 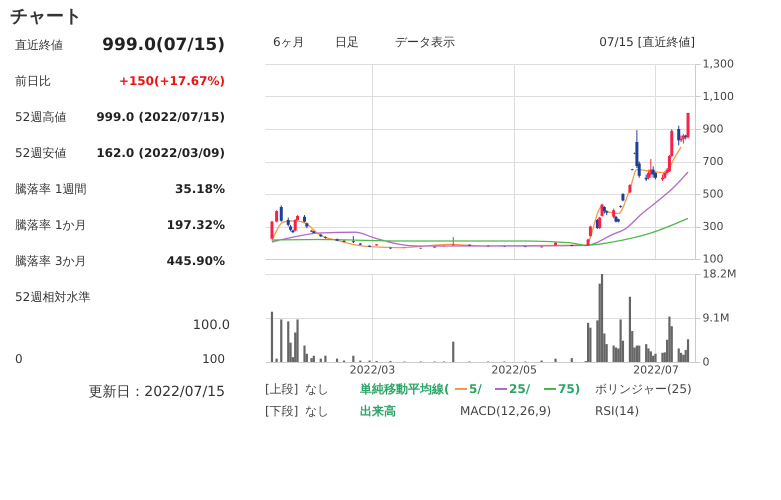 What do you see at coordinates (347, 42) in the screenshot?
I see `text: 日足` at bounding box center [347, 42].